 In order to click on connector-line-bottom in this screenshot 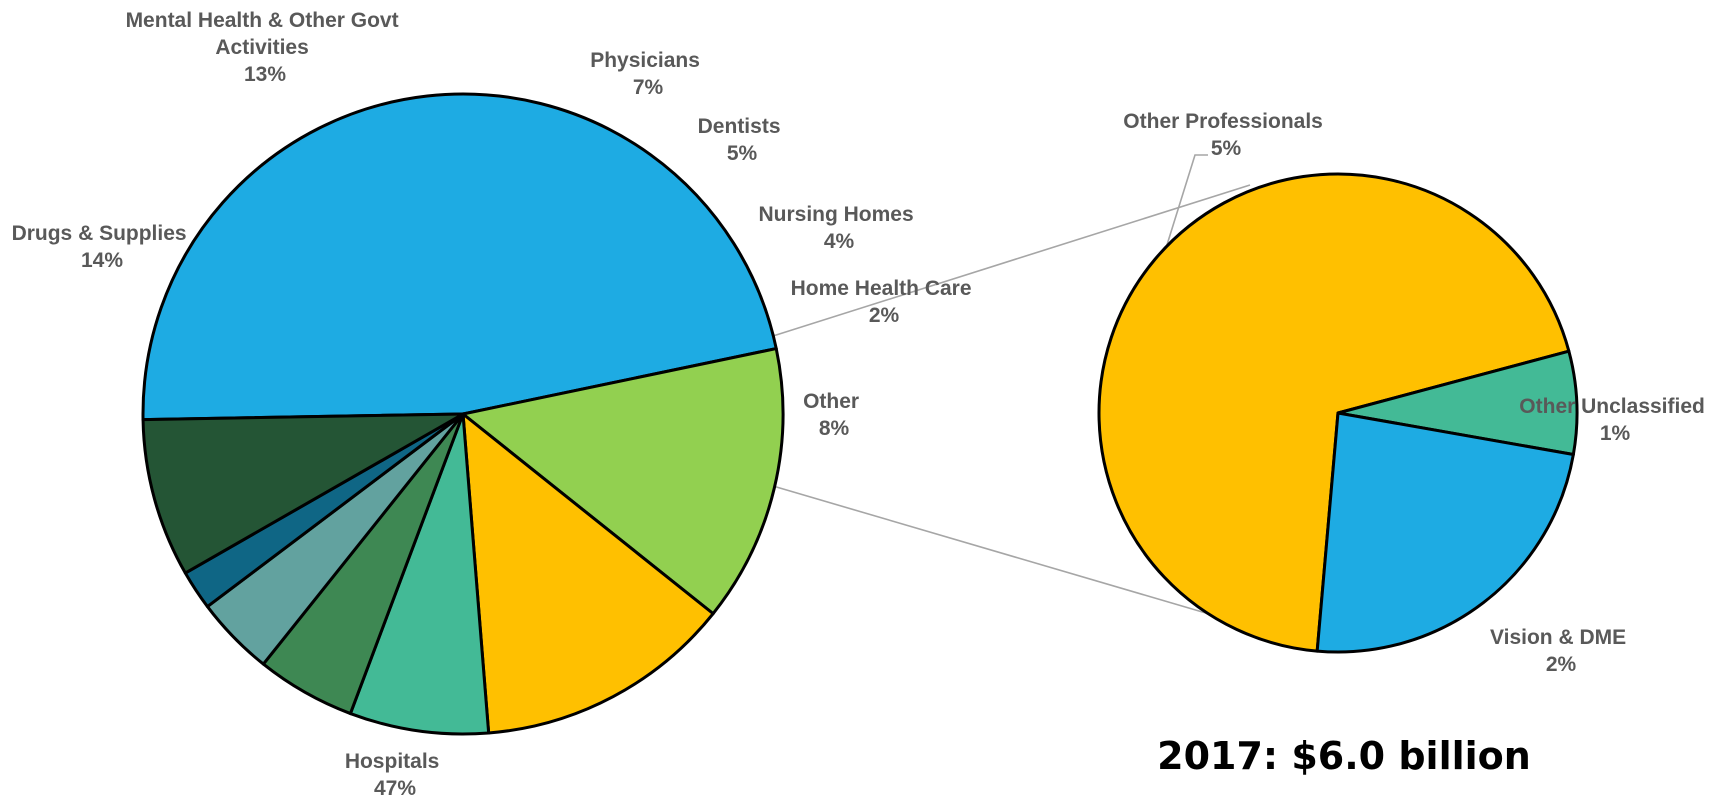, I will do `click(1011, 556)`.